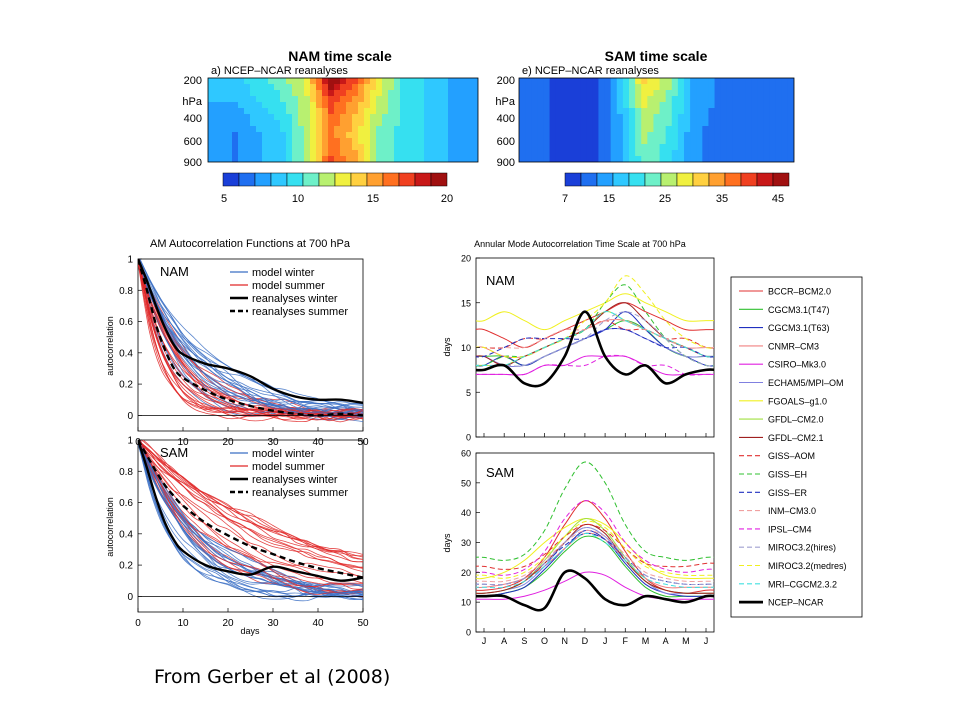 This screenshot has height=720, width=960. Describe the element at coordinates (311, 179) in the screenshot. I see `colorbar-swatch` at that location.